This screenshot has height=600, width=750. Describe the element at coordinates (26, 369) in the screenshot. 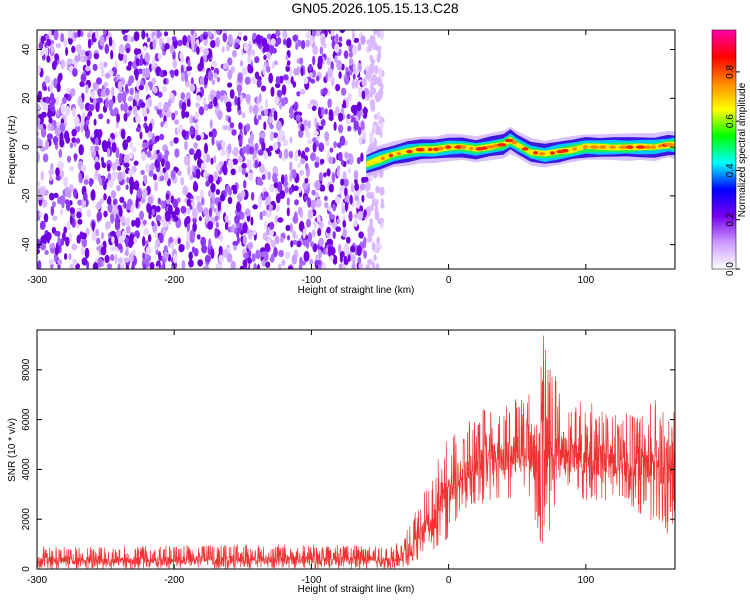

I see `y-tick-label: 8000` at that location.